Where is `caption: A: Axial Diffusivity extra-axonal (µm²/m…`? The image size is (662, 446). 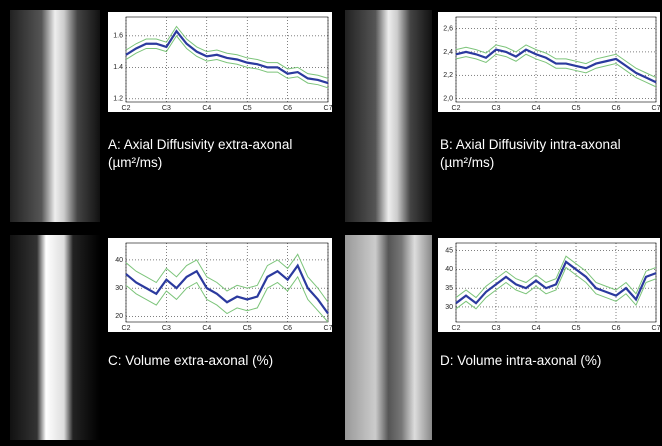
caption: A: Axial Diffusivity extra-axonal (µm²/m… is located at coordinates (200, 153).